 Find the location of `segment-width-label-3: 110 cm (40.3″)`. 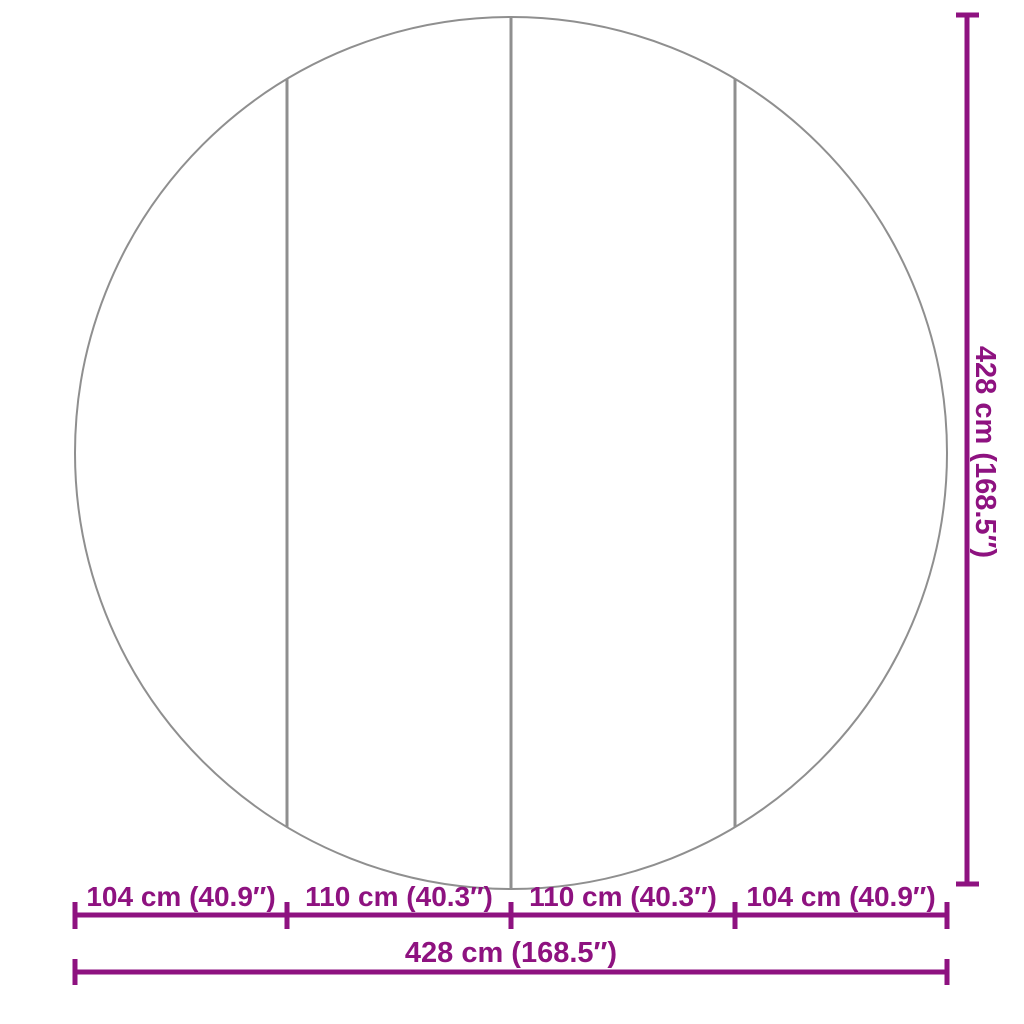

segment-width-label-3: 110 cm (40.3″) is located at coordinates (623, 896).